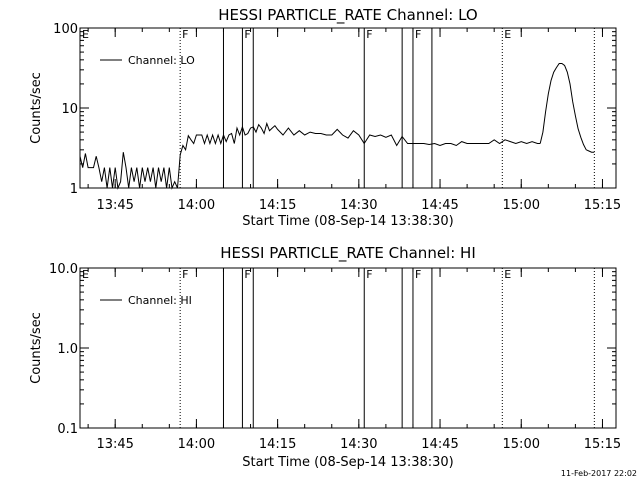  What do you see at coordinates (67, 349) in the screenshot?
I see `y-tick-label: 1.0` at bounding box center [67, 349].